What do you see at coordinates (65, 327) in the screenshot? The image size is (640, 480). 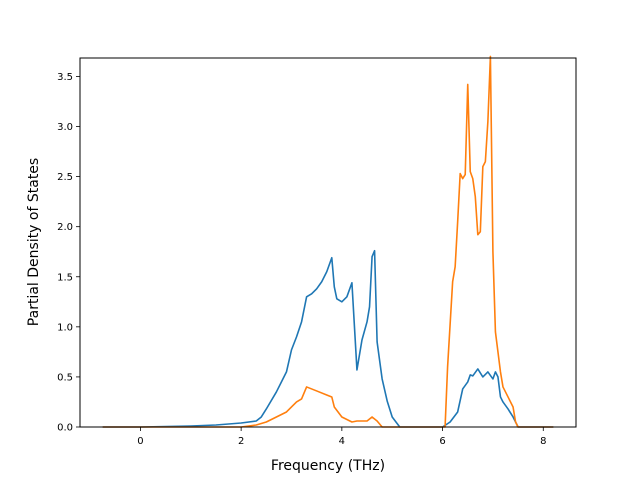 I see `y-tick-label: 1.0` at bounding box center [65, 327].